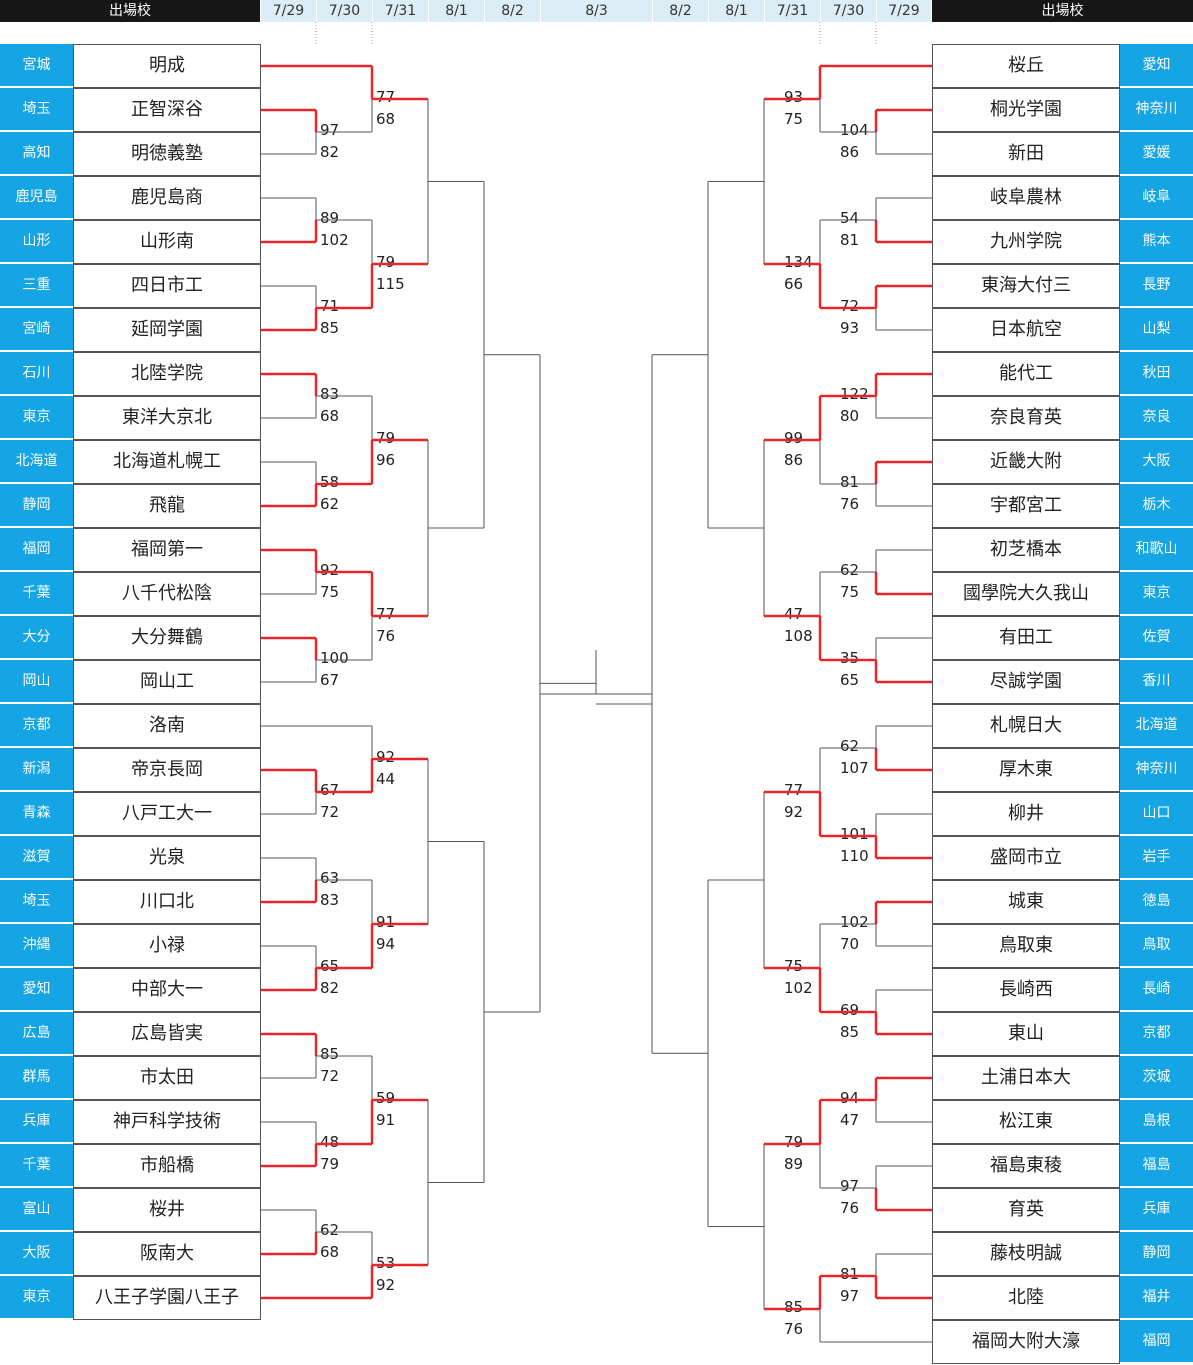 This screenshot has height=1365, width=1193. What do you see at coordinates (167, 1078) in the screenshot?
I see `left-school-name: 市太田` at bounding box center [167, 1078].